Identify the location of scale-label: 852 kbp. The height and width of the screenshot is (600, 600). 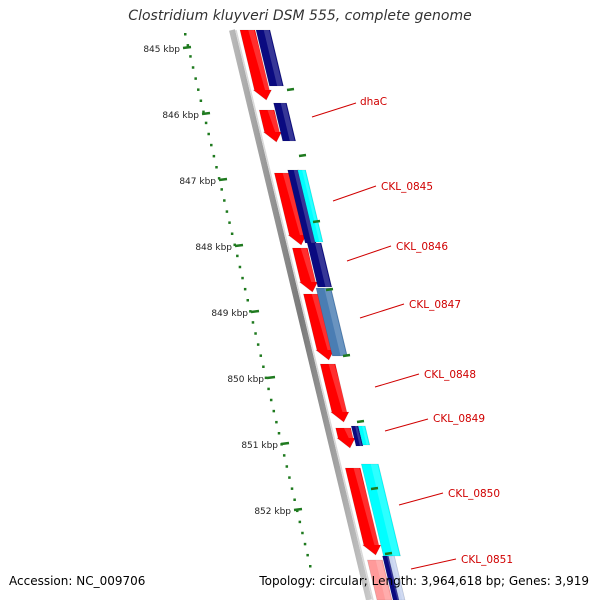
(272, 512).